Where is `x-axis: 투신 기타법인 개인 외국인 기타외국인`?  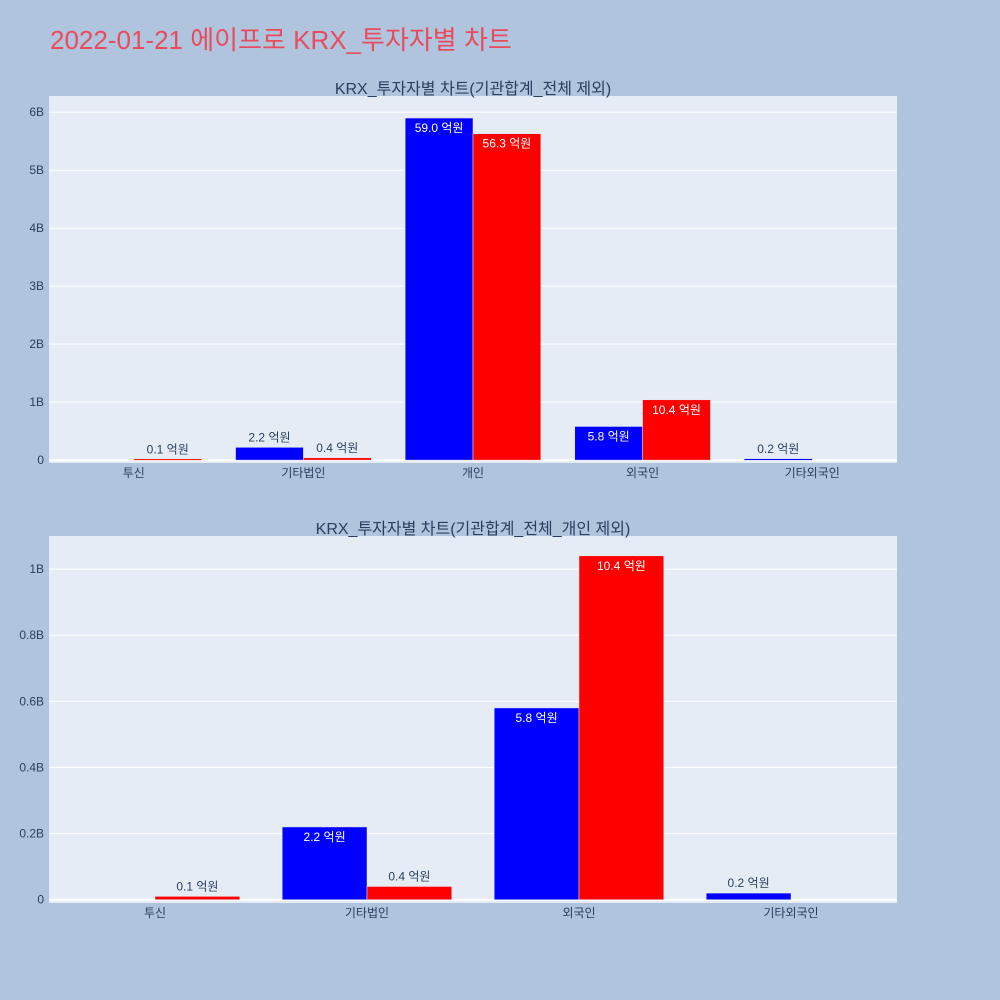
x-axis: 투신 기타법인 개인 외국인 기타외국인 is located at coordinates (481, 473).